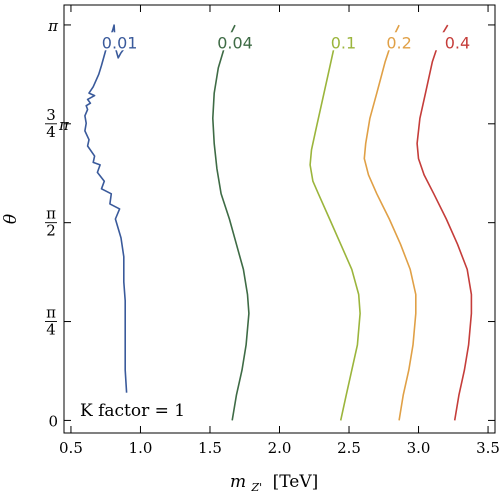 This screenshot has width=500, height=493. What do you see at coordinates (238, 482) in the screenshot?
I see `x-axis-title-symbol: m` at bounding box center [238, 482].